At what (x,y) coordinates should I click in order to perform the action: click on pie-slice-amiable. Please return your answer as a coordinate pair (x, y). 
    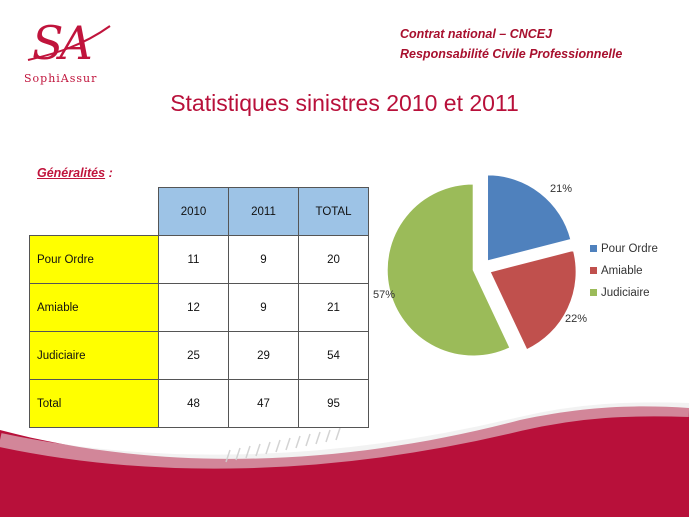
    Looking at the image, I should click on (533, 300).